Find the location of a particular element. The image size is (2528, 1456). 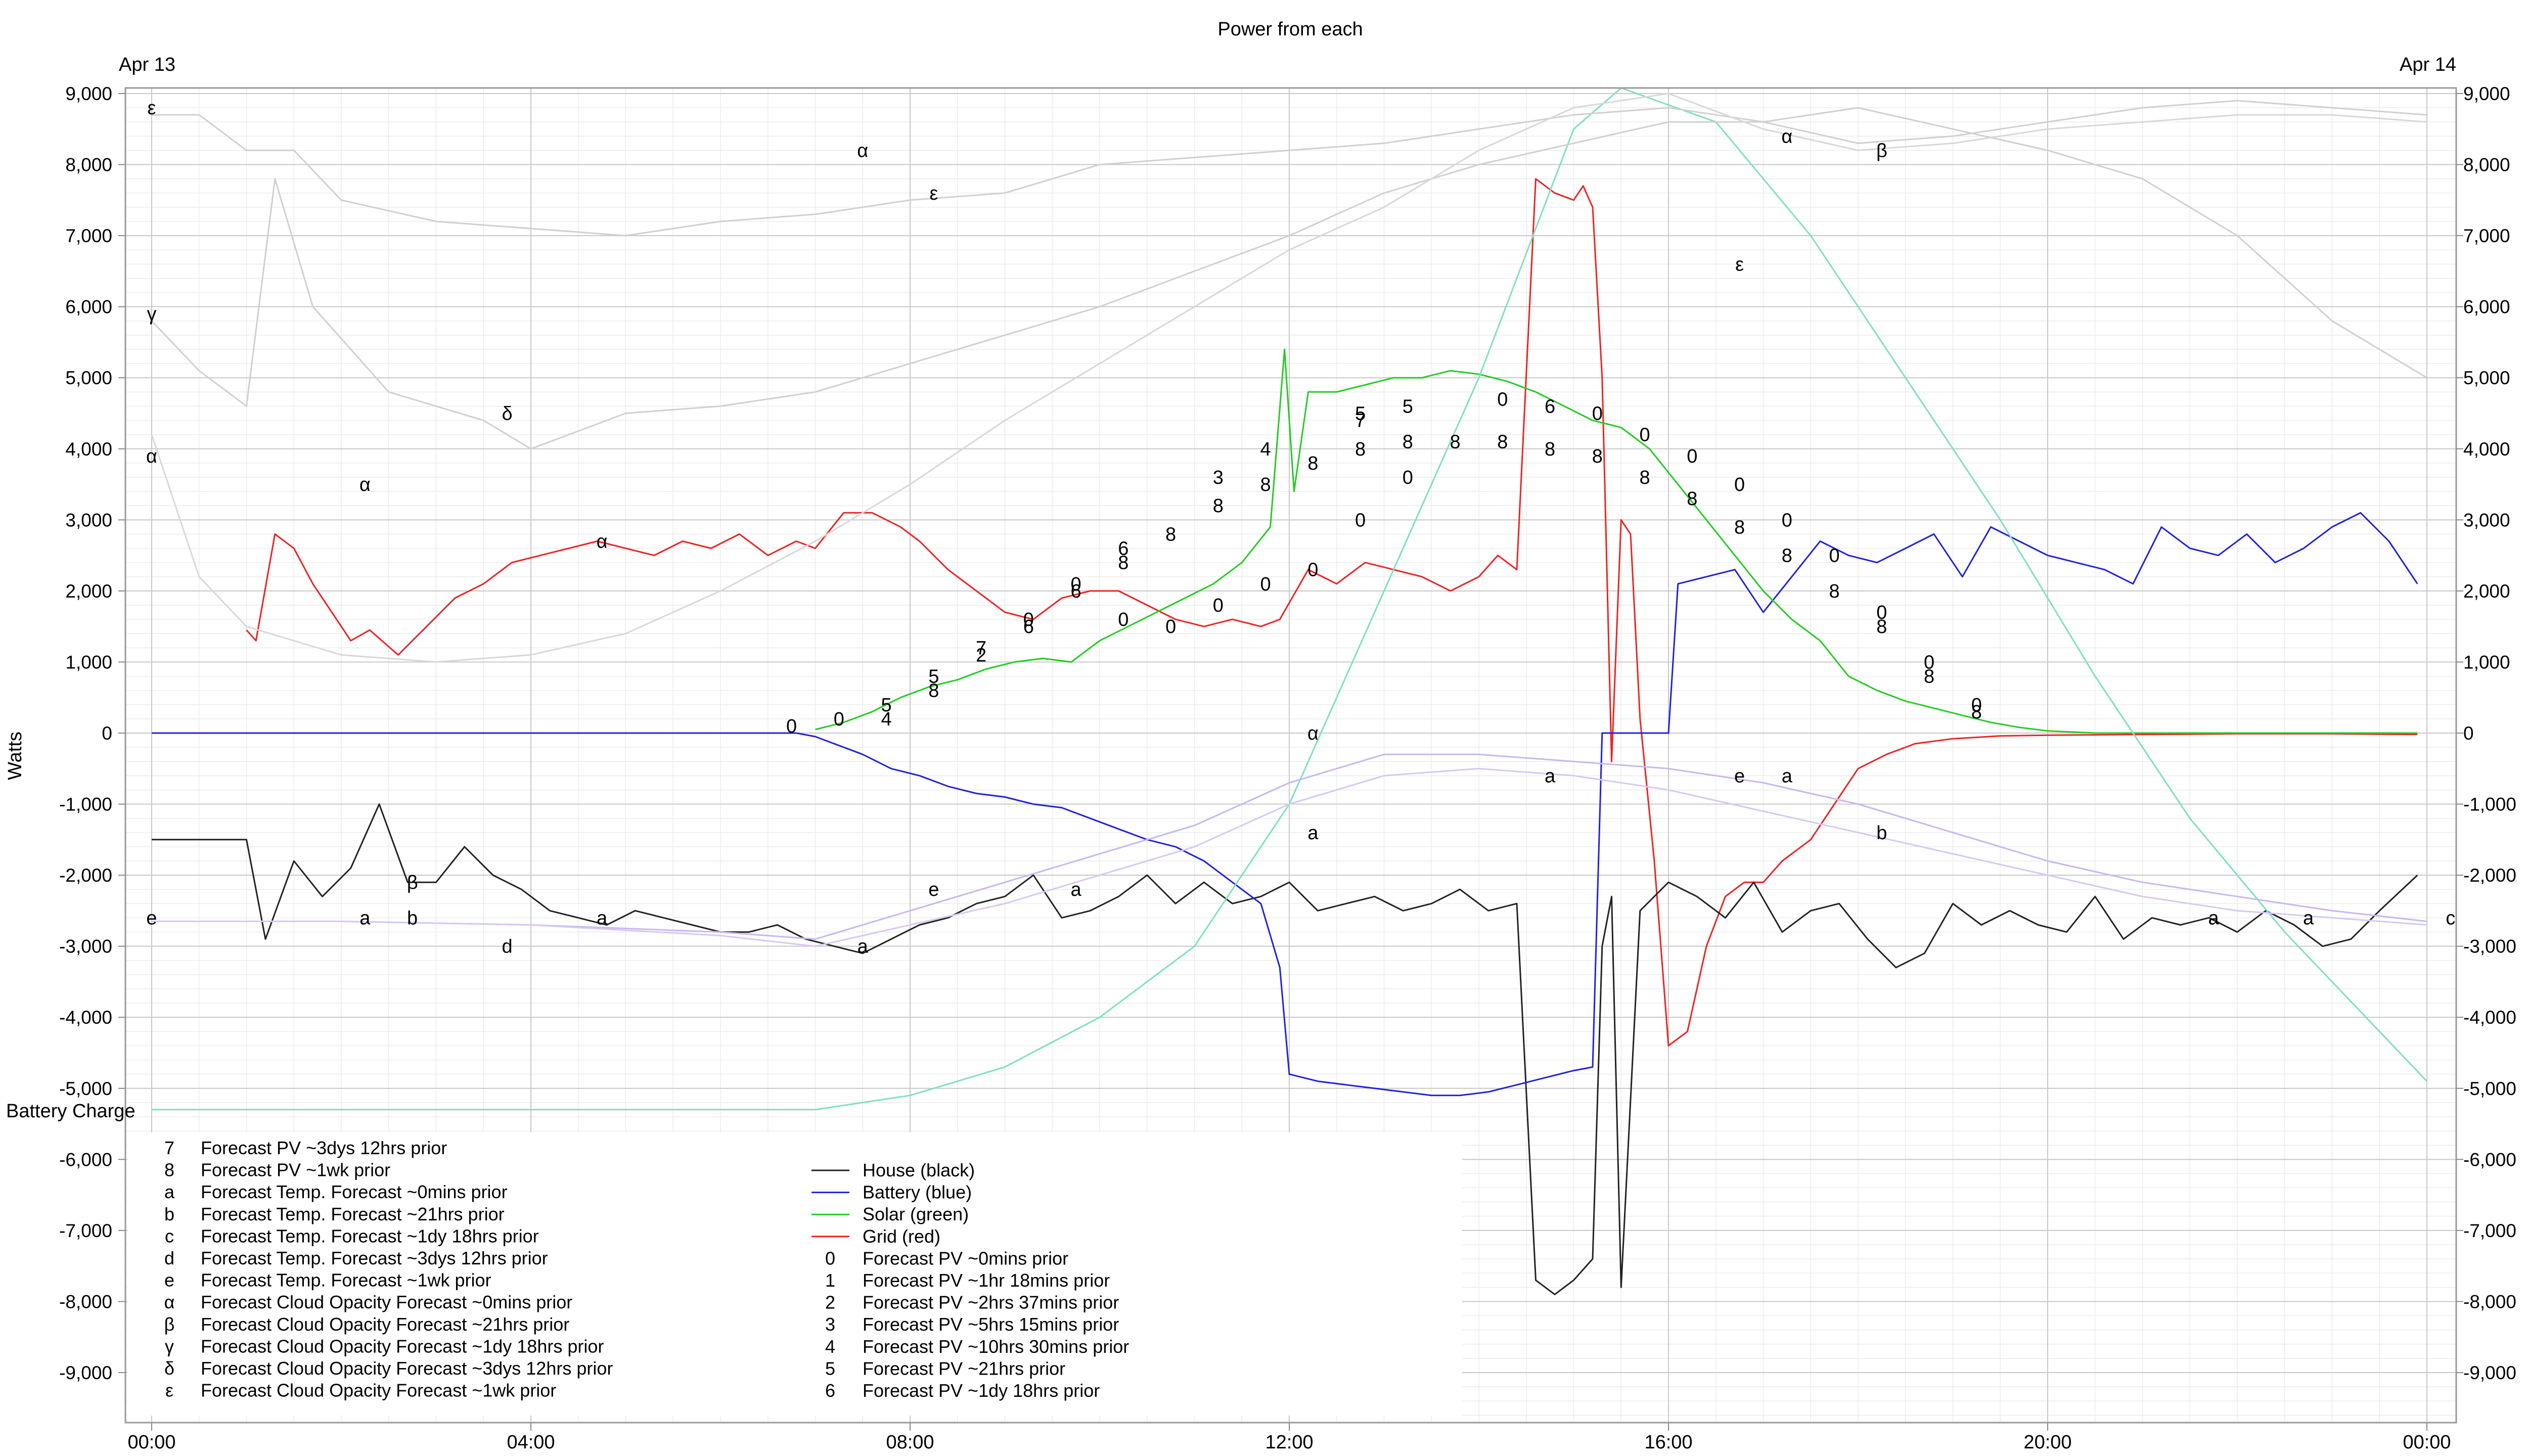

y-tick-label-left: -4,000 is located at coordinates (86, 1017).